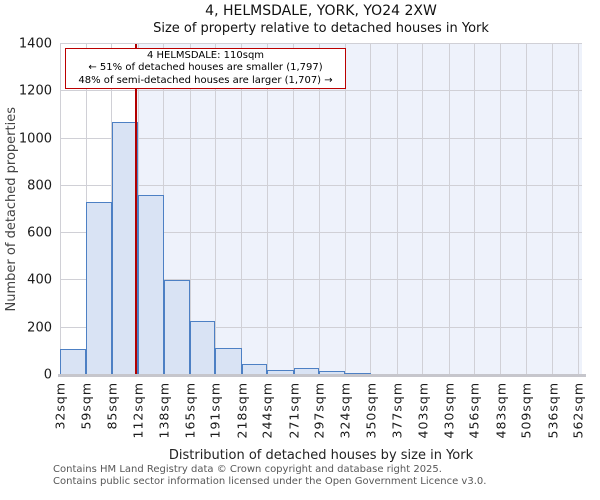 Image resolution: width=600 pixels, height=500 pixels. Describe the element at coordinates (136, 209) in the screenshot. I see `marker-line` at that location.